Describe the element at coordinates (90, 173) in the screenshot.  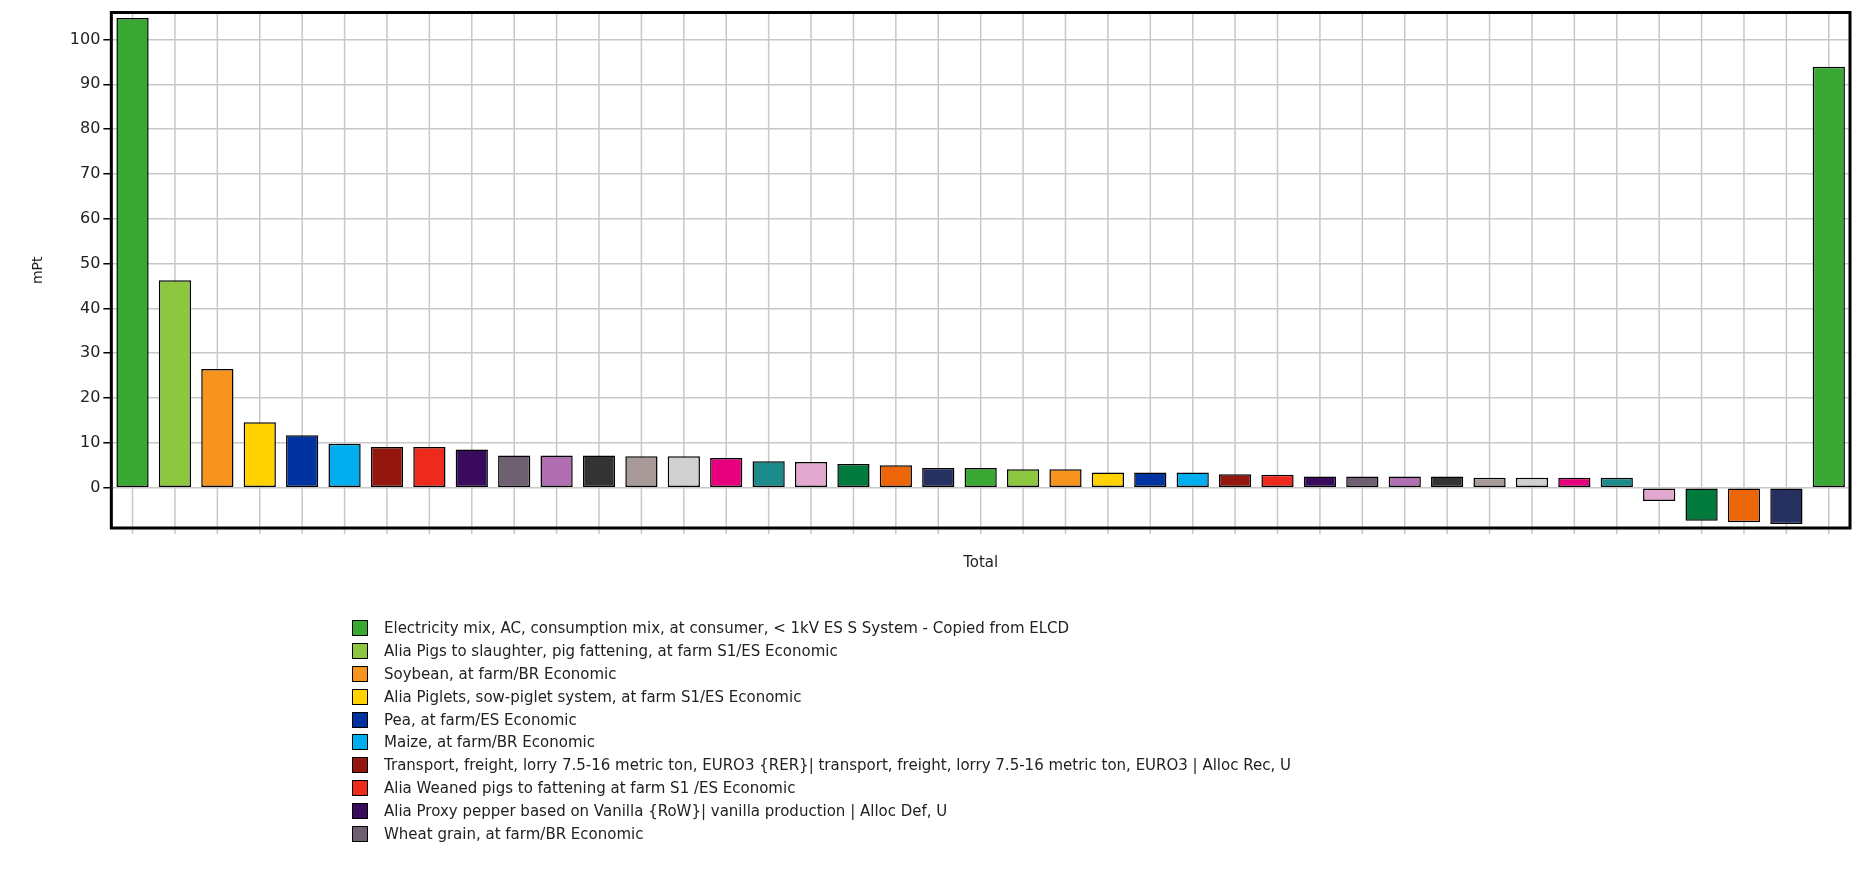
I see `y-tick-label: 70` at that location.